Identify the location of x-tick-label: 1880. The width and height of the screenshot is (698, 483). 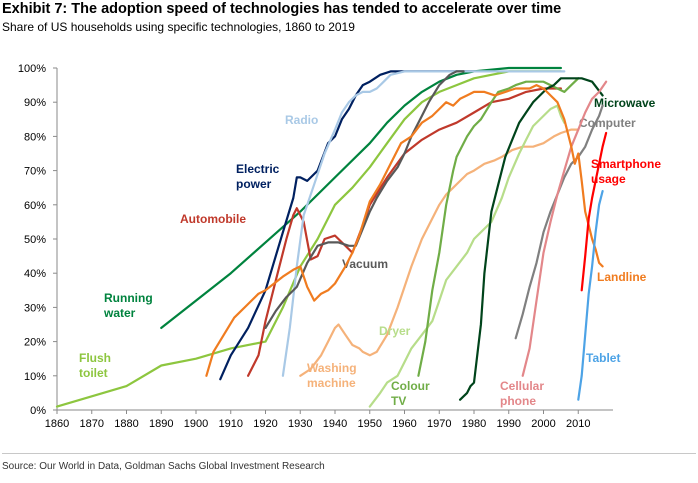
(126, 424).